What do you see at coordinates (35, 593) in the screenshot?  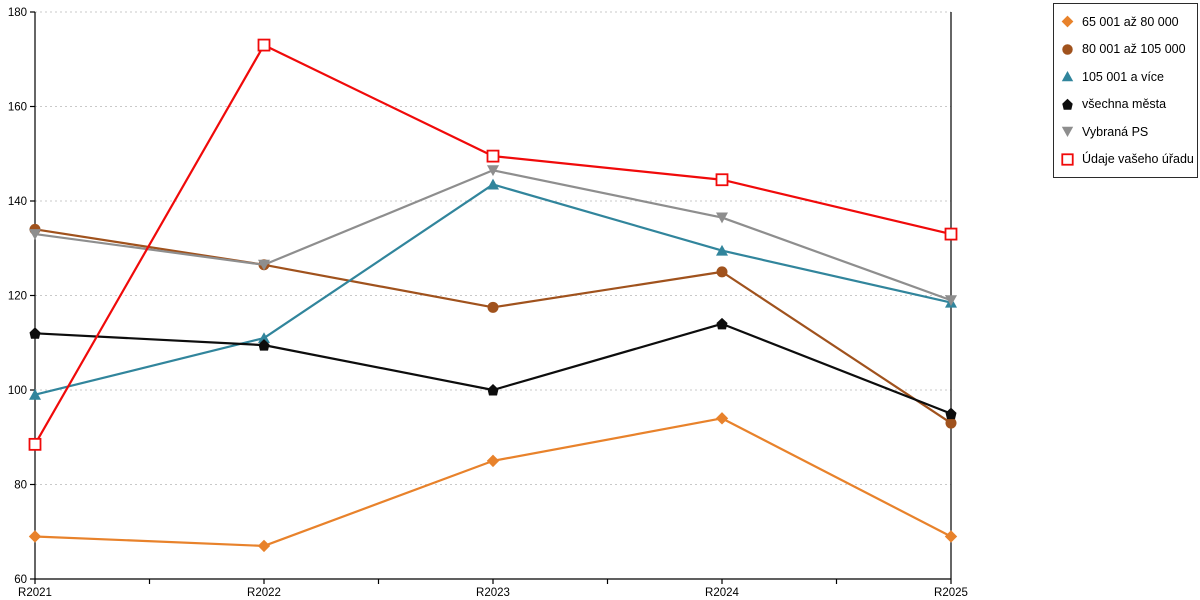 I see `x-tick-label-R2021: R2021` at bounding box center [35, 593].